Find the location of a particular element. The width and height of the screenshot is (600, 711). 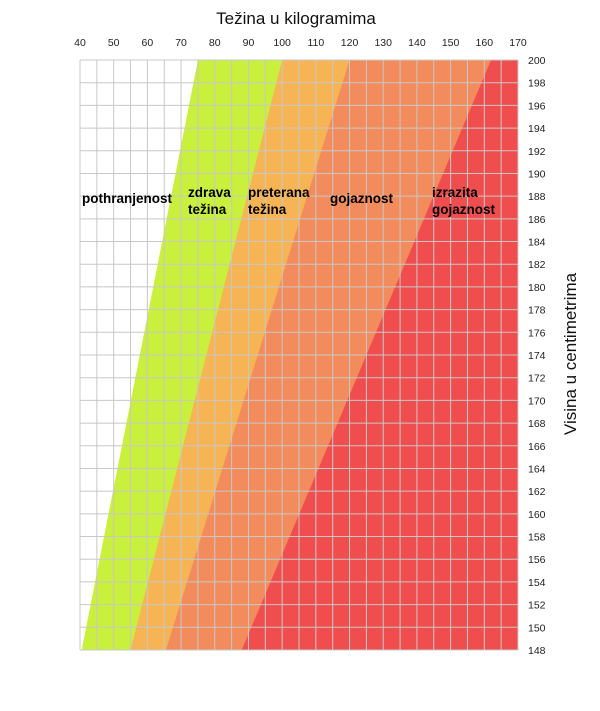

y-tick-label: 194 is located at coordinates (537, 129).